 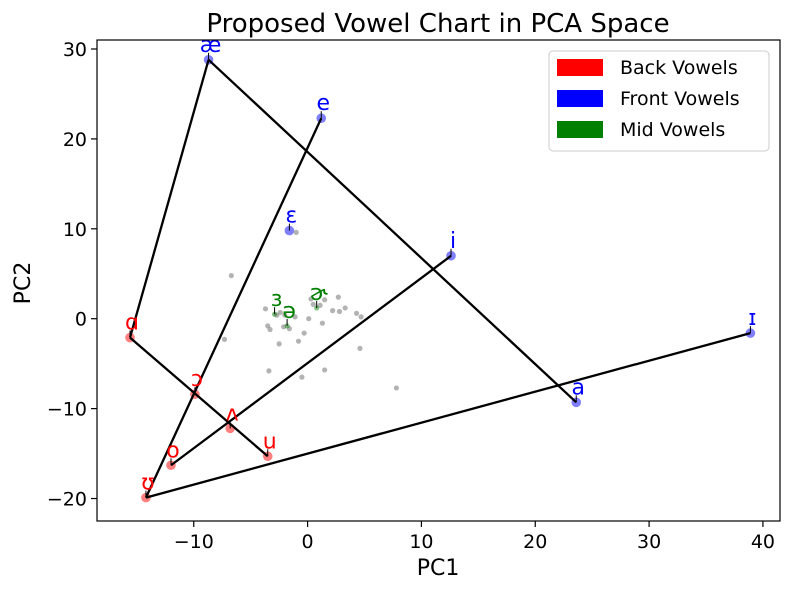 I want to click on legend-box, so click(x=659, y=101).